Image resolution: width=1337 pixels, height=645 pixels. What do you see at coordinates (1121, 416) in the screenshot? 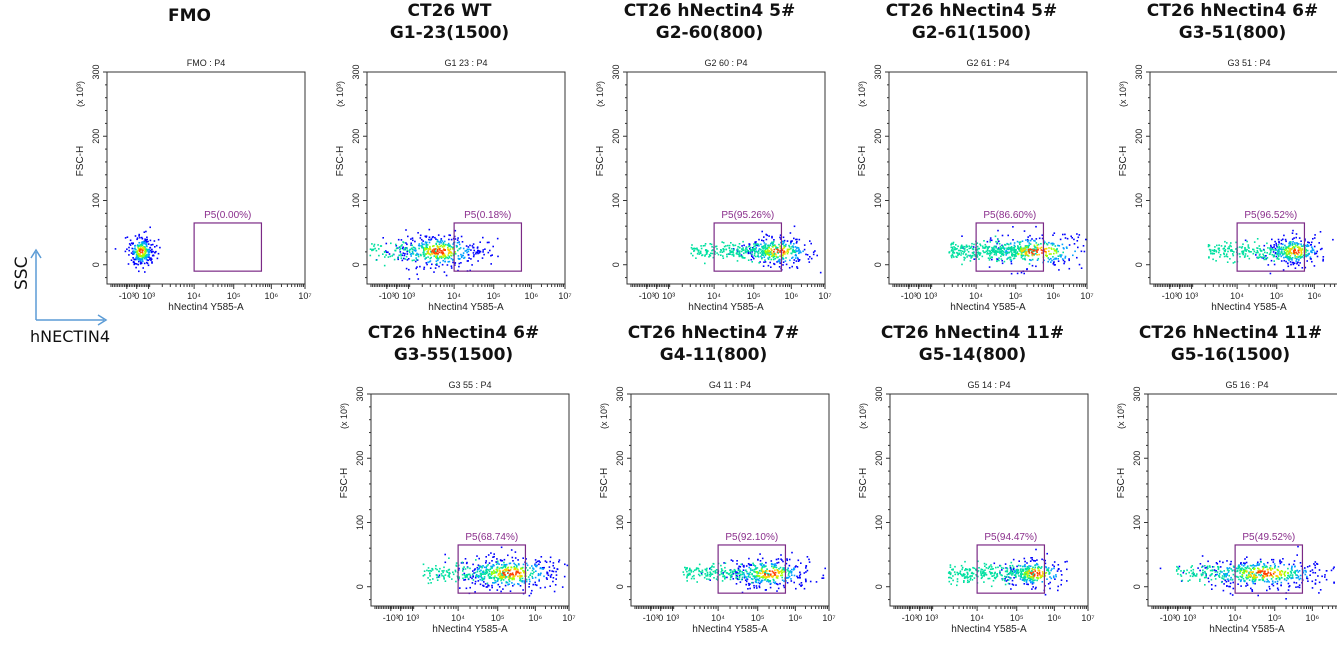
I see `y-multiplier-label: (x 10³)` at bounding box center [1121, 416].